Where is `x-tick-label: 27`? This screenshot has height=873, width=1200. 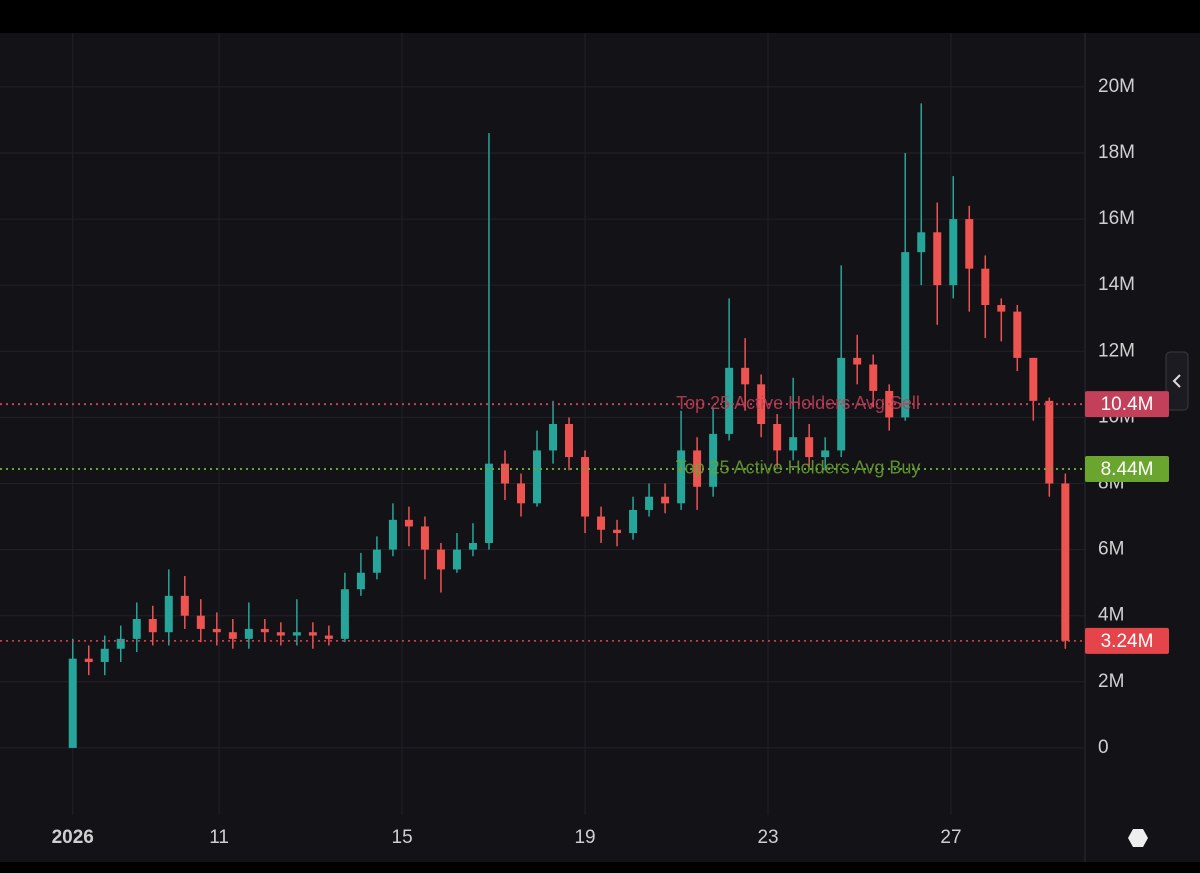 x-tick-label: 27 is located at coordinates (950, 837).